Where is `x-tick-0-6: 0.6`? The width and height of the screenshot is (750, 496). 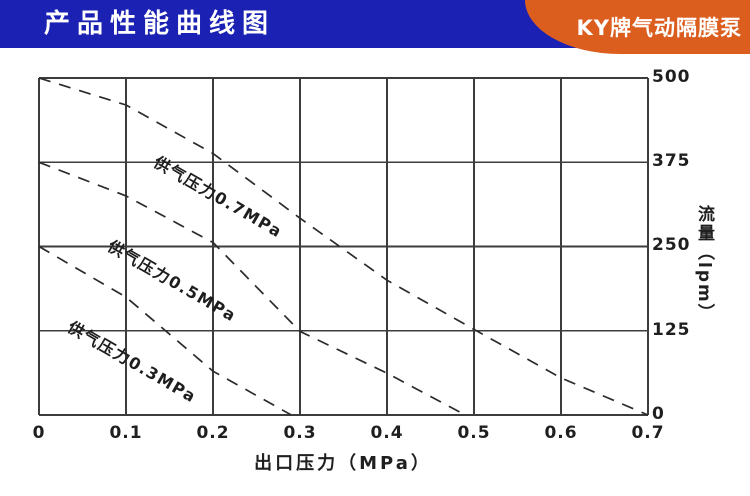 x-tick-0-6: 0.6 is located at coordinates (561, 433).